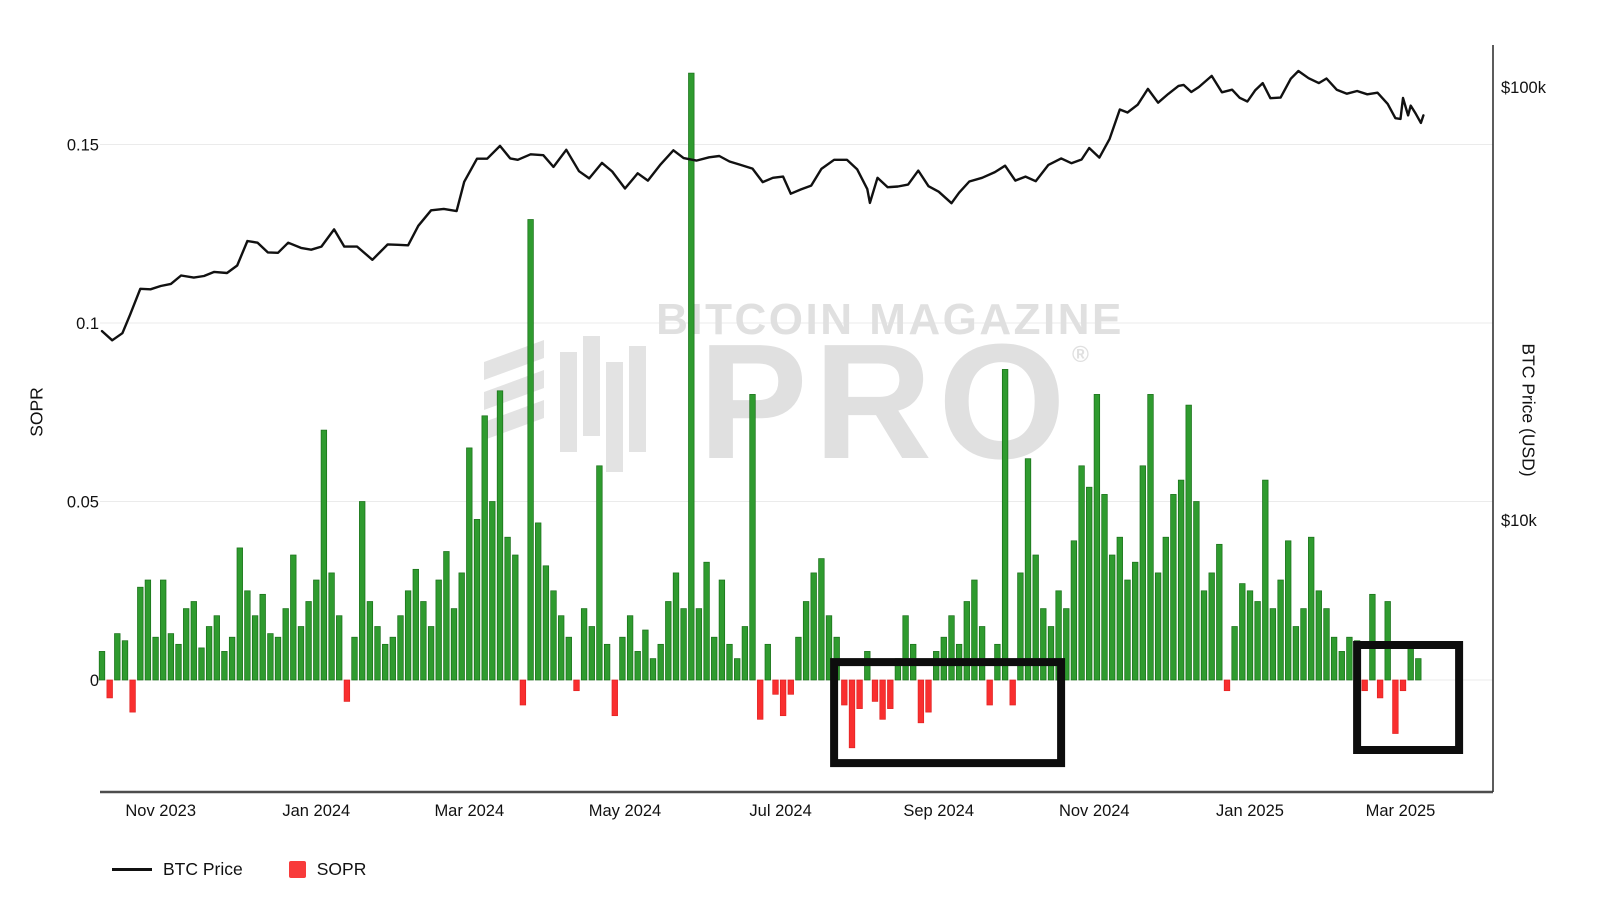 This screenshot has height=912, width=1600. Describe the element at coordinates (327, 869) in the screenshot. I see `legend-item-sopr: SOPR` at that location.